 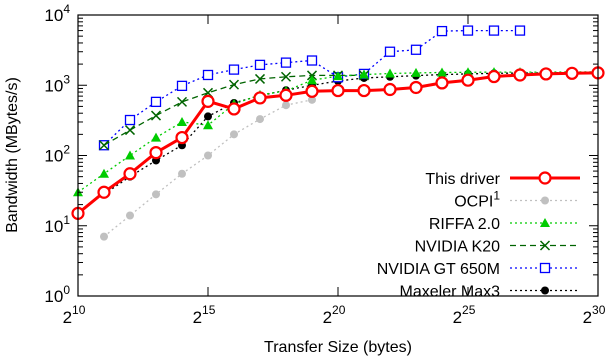 I want to click on legend-label: NVIDIA GT 650M, so click(x=438, y=269).